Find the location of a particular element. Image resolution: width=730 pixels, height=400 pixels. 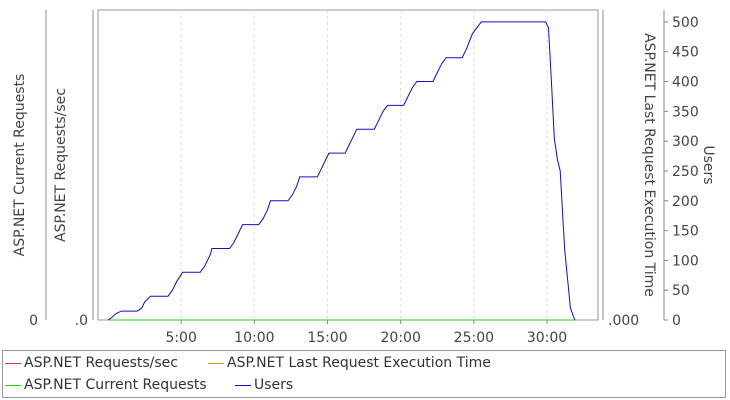

x-axis-ticks: 5:00 10:00 15:00 20:00 25:00 30:00 is located at coordinates (366, 333).